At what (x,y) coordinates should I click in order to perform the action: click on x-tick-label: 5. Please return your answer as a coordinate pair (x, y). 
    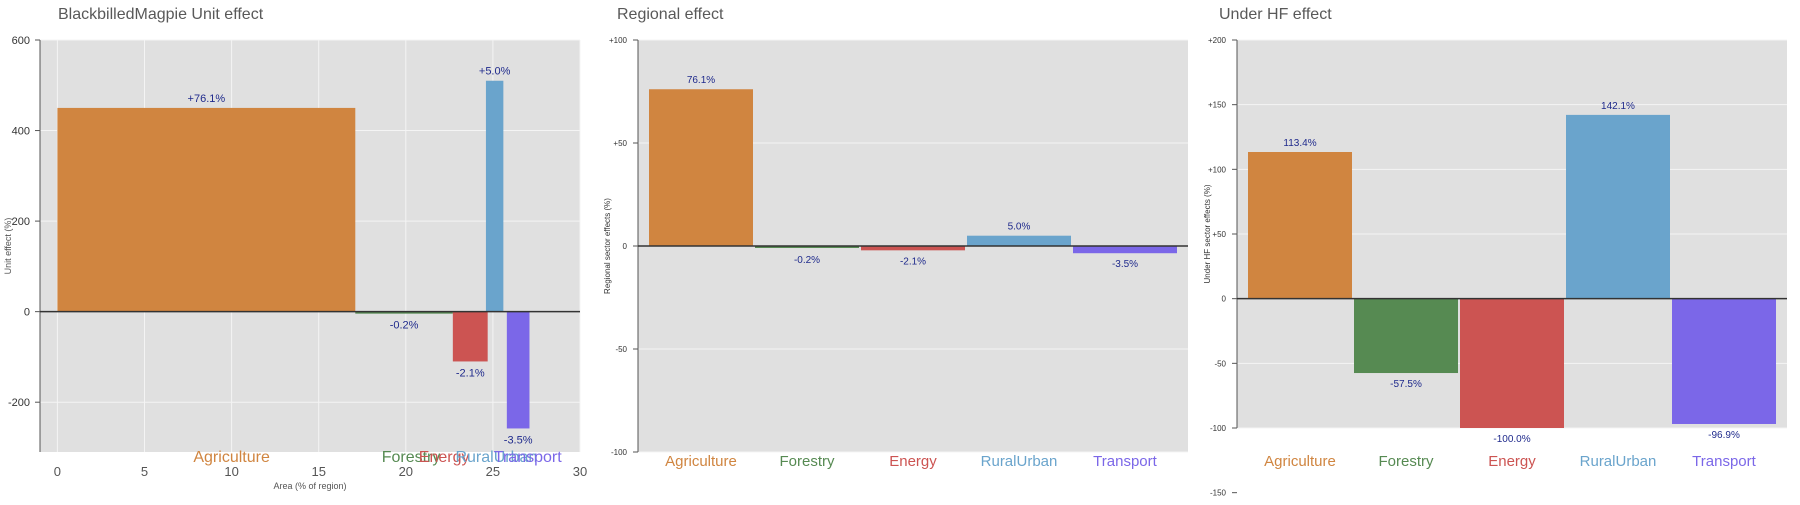
    Looking at the image, I should click on (144, 471).